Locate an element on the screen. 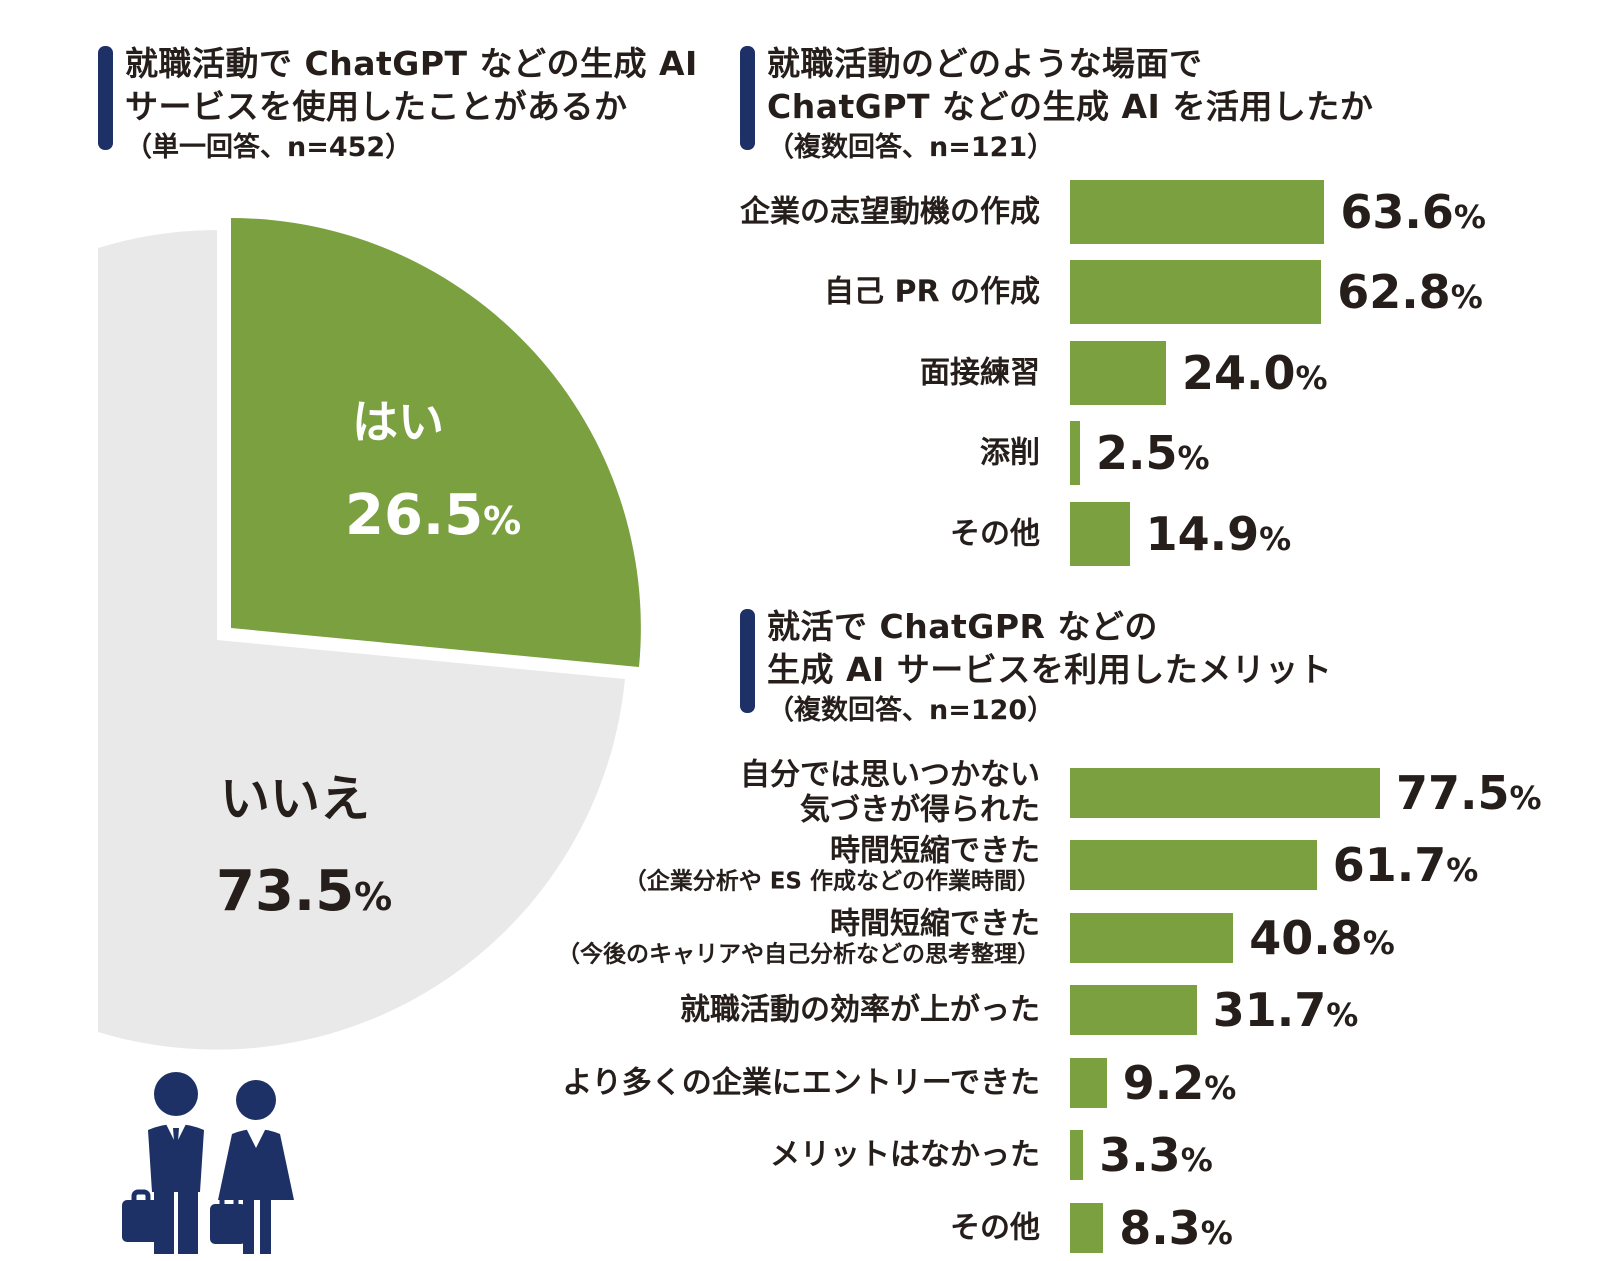 The image size is (1597, 1261). q2-barline: 2.5% is located at coordinates (1140, 453).